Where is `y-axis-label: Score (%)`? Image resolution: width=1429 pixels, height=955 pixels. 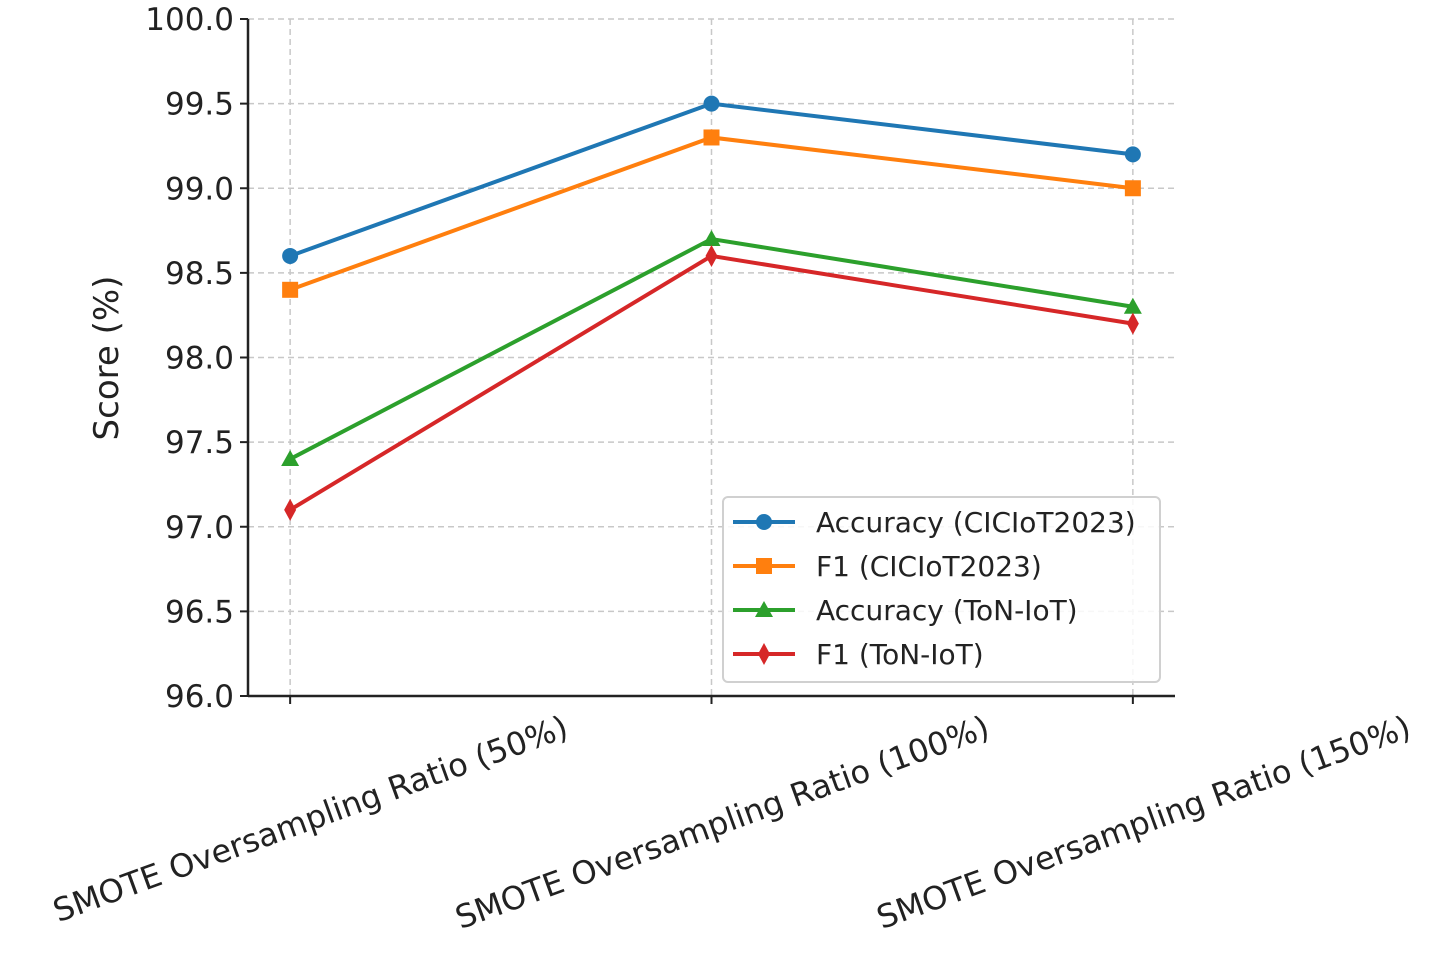
y-axis-label: Score (%) is located at coordinates (107, 358).